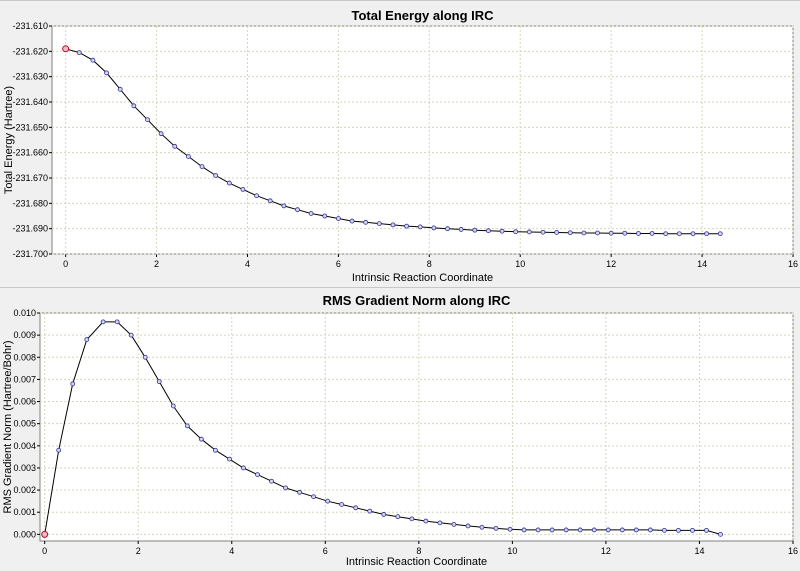 This screenshot has width=800, height=571. What do you see at coordinates (24, 490) in the screenshot?
I see `chart1-ytick-label: 0.002` at bounding box center [24, 490].